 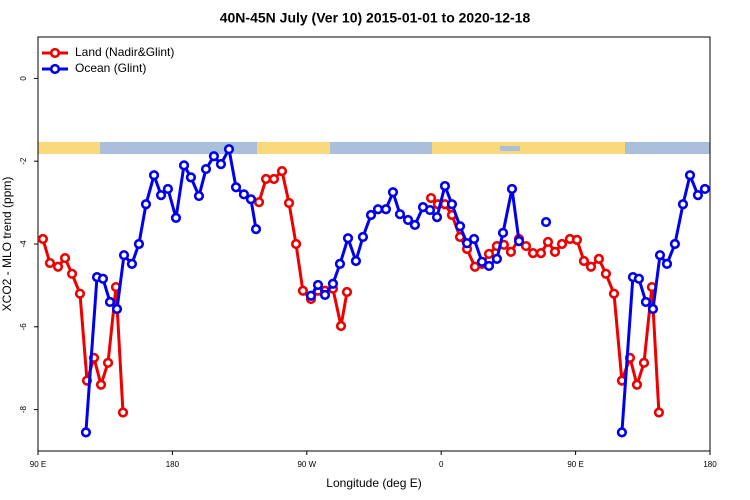 What do you see at coordinates (124, 52) in the screenshot?
I see `legend-label: Land (Nadir&Glint)` at bounding box center [124, 52].